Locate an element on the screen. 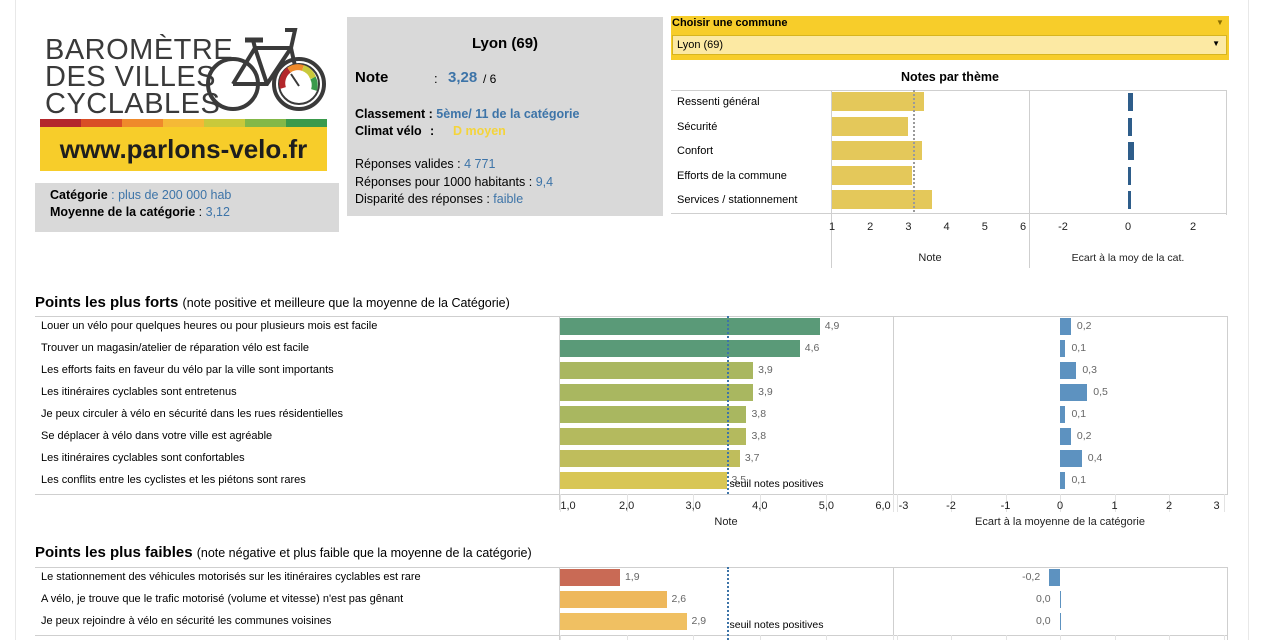 The image size is (1268, 640). logo-color-stripe is located at coordinates (183, 123).